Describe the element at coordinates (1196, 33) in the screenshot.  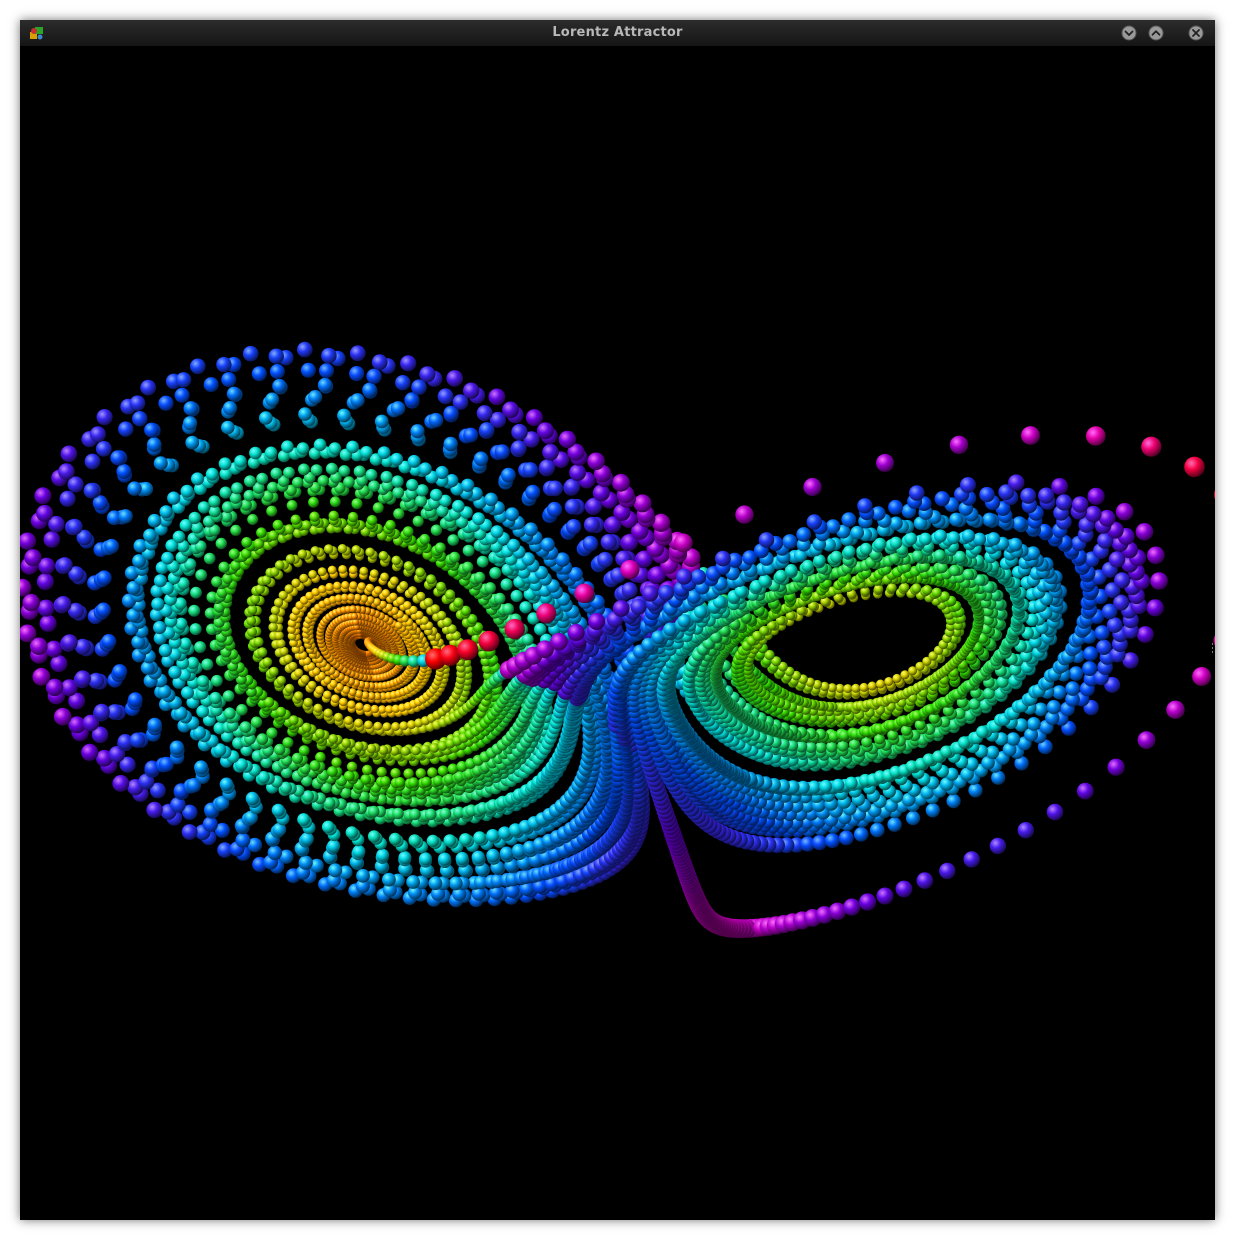
I see `close-button` at that location.